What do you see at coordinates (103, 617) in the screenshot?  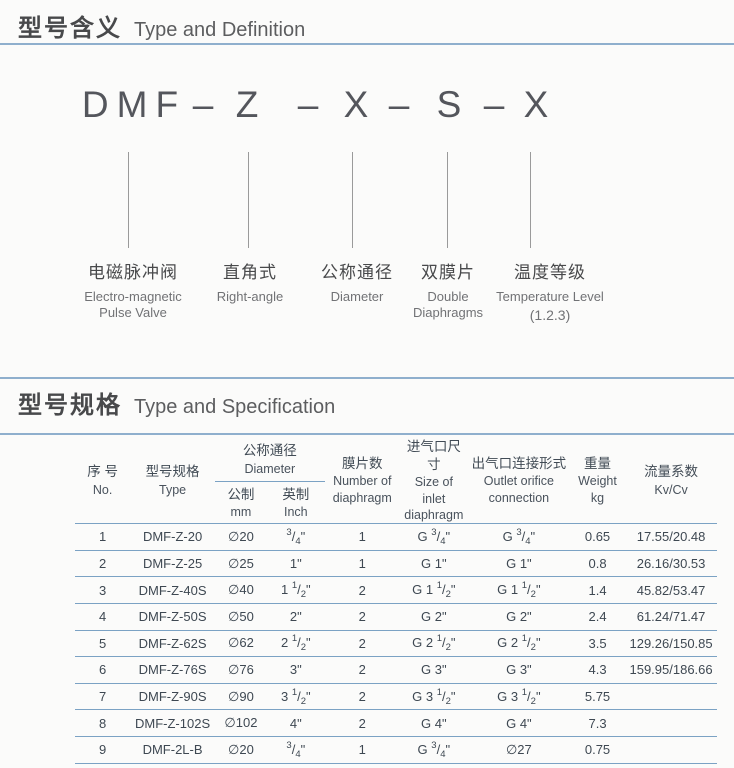 I see `cell-no: 4` at bounding box center [103, 617].